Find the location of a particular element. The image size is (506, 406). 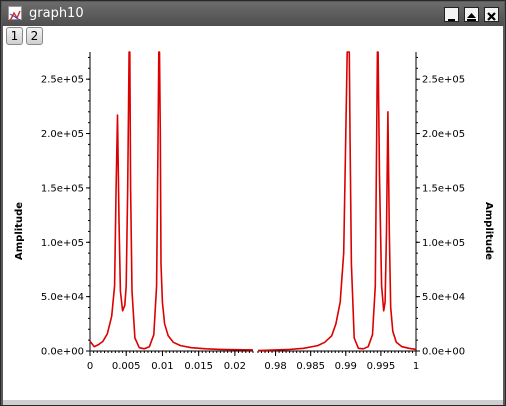

y-tick-label-right: 1.5e+05 is located at coordinates (443, 188).